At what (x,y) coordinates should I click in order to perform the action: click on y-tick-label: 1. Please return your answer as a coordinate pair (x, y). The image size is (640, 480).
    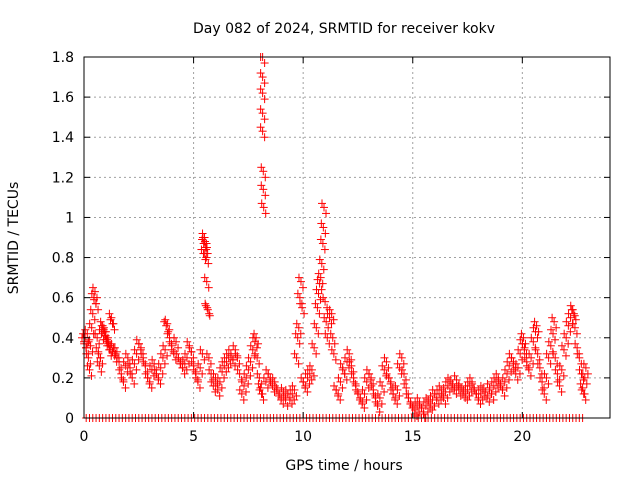
    Looking at the image, I should click on (69, 218).